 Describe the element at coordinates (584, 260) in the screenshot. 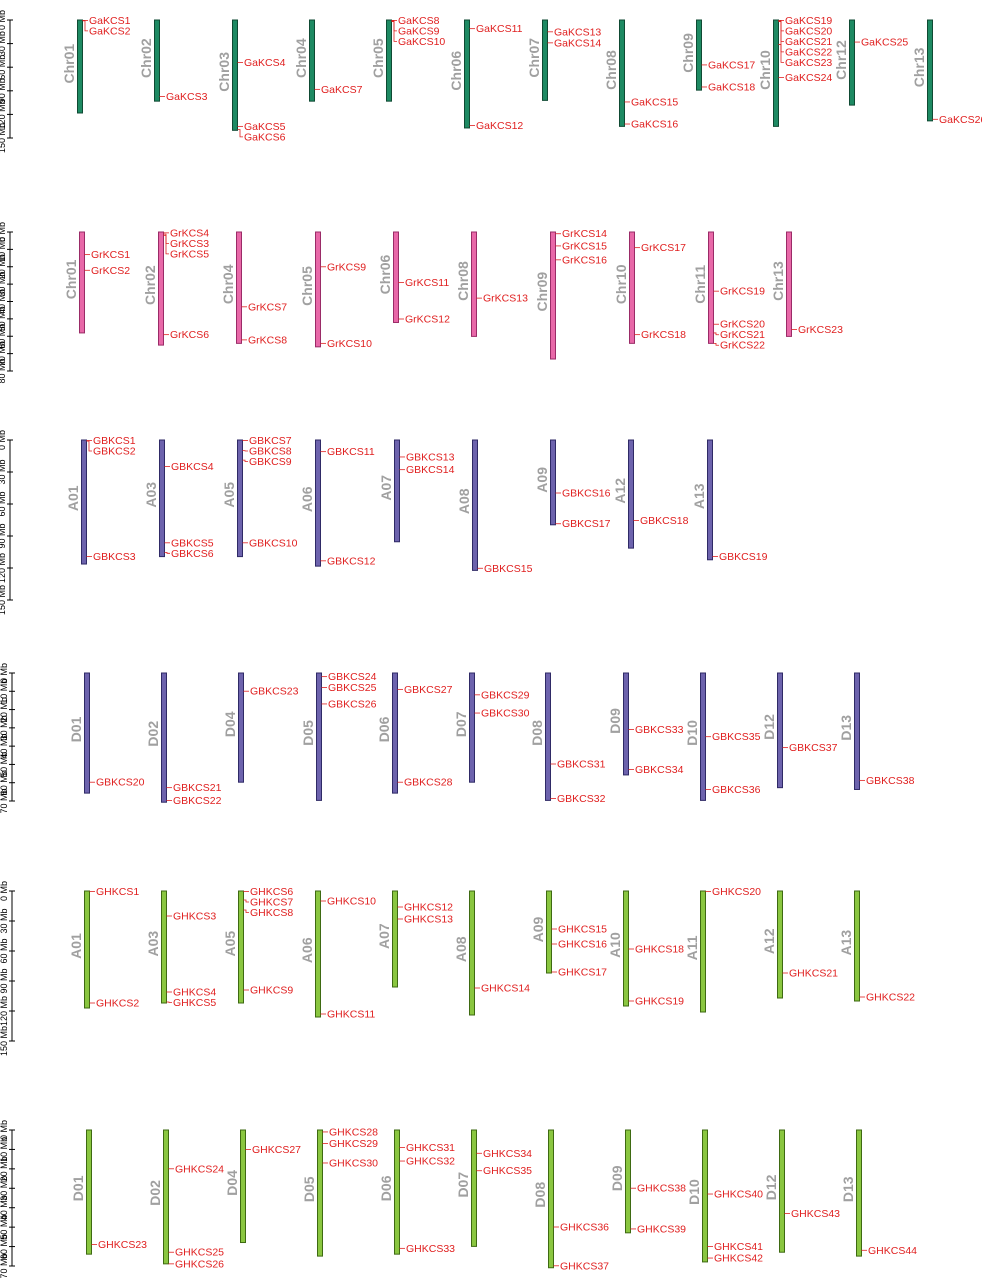

I see `gene-label: GrKCS16` at that location.